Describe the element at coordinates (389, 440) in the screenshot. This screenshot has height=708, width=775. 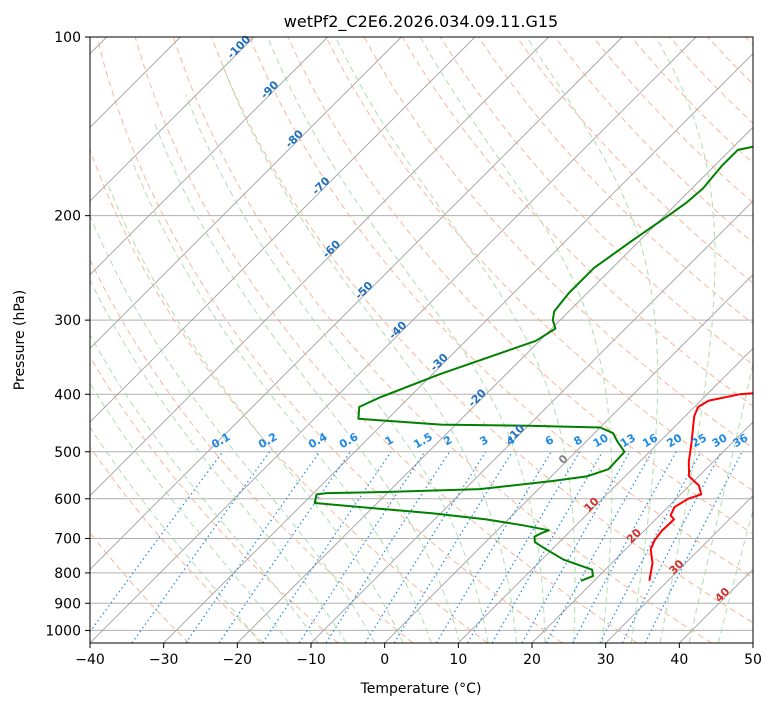
I see `mixing-ratio-label: 1` at that location.